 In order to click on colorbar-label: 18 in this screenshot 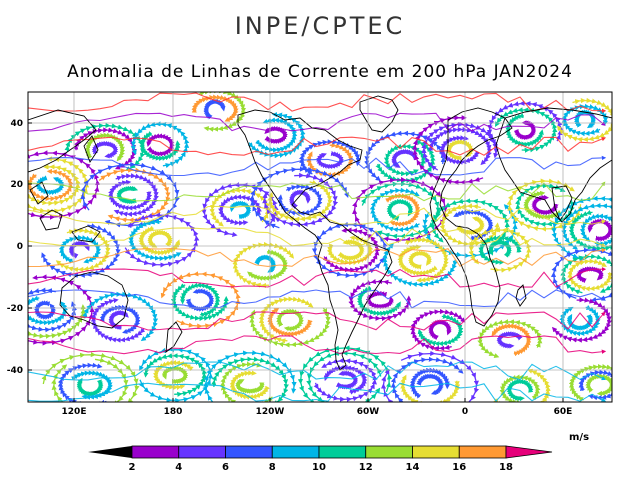, I will do `click(506, 467)`.